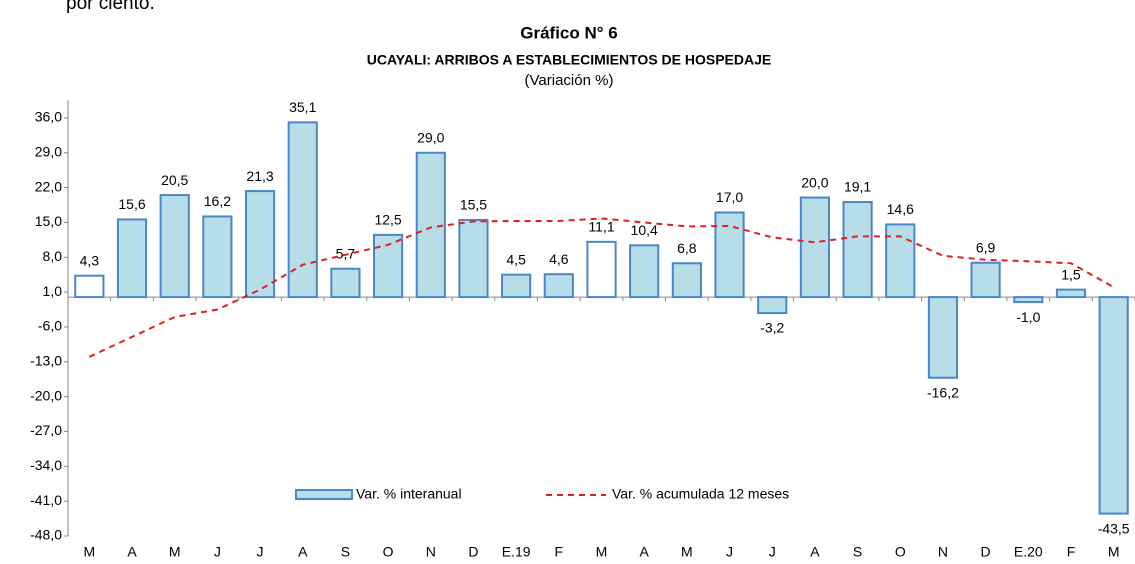 Image resolution: width=1135 pixels, height=564 pixels. What do you see at coordinates (772, 328) in the screenshot?
I see `data-label: -3,2` at bounding box center [772, 328].